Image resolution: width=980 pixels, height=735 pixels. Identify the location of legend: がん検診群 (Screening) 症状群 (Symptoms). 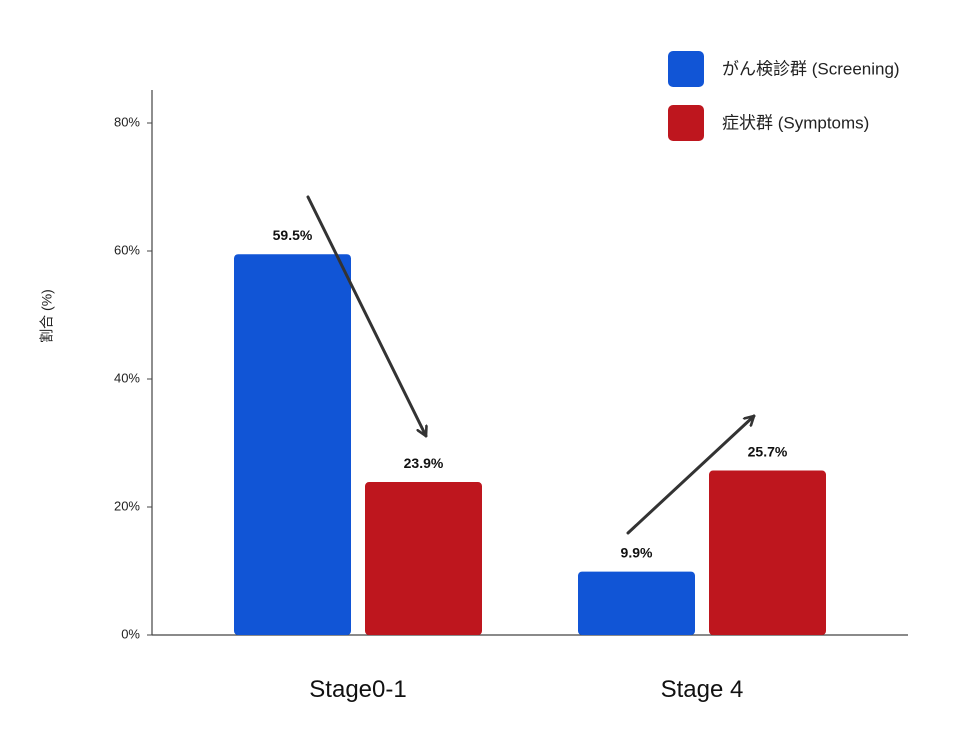
(784, 96).